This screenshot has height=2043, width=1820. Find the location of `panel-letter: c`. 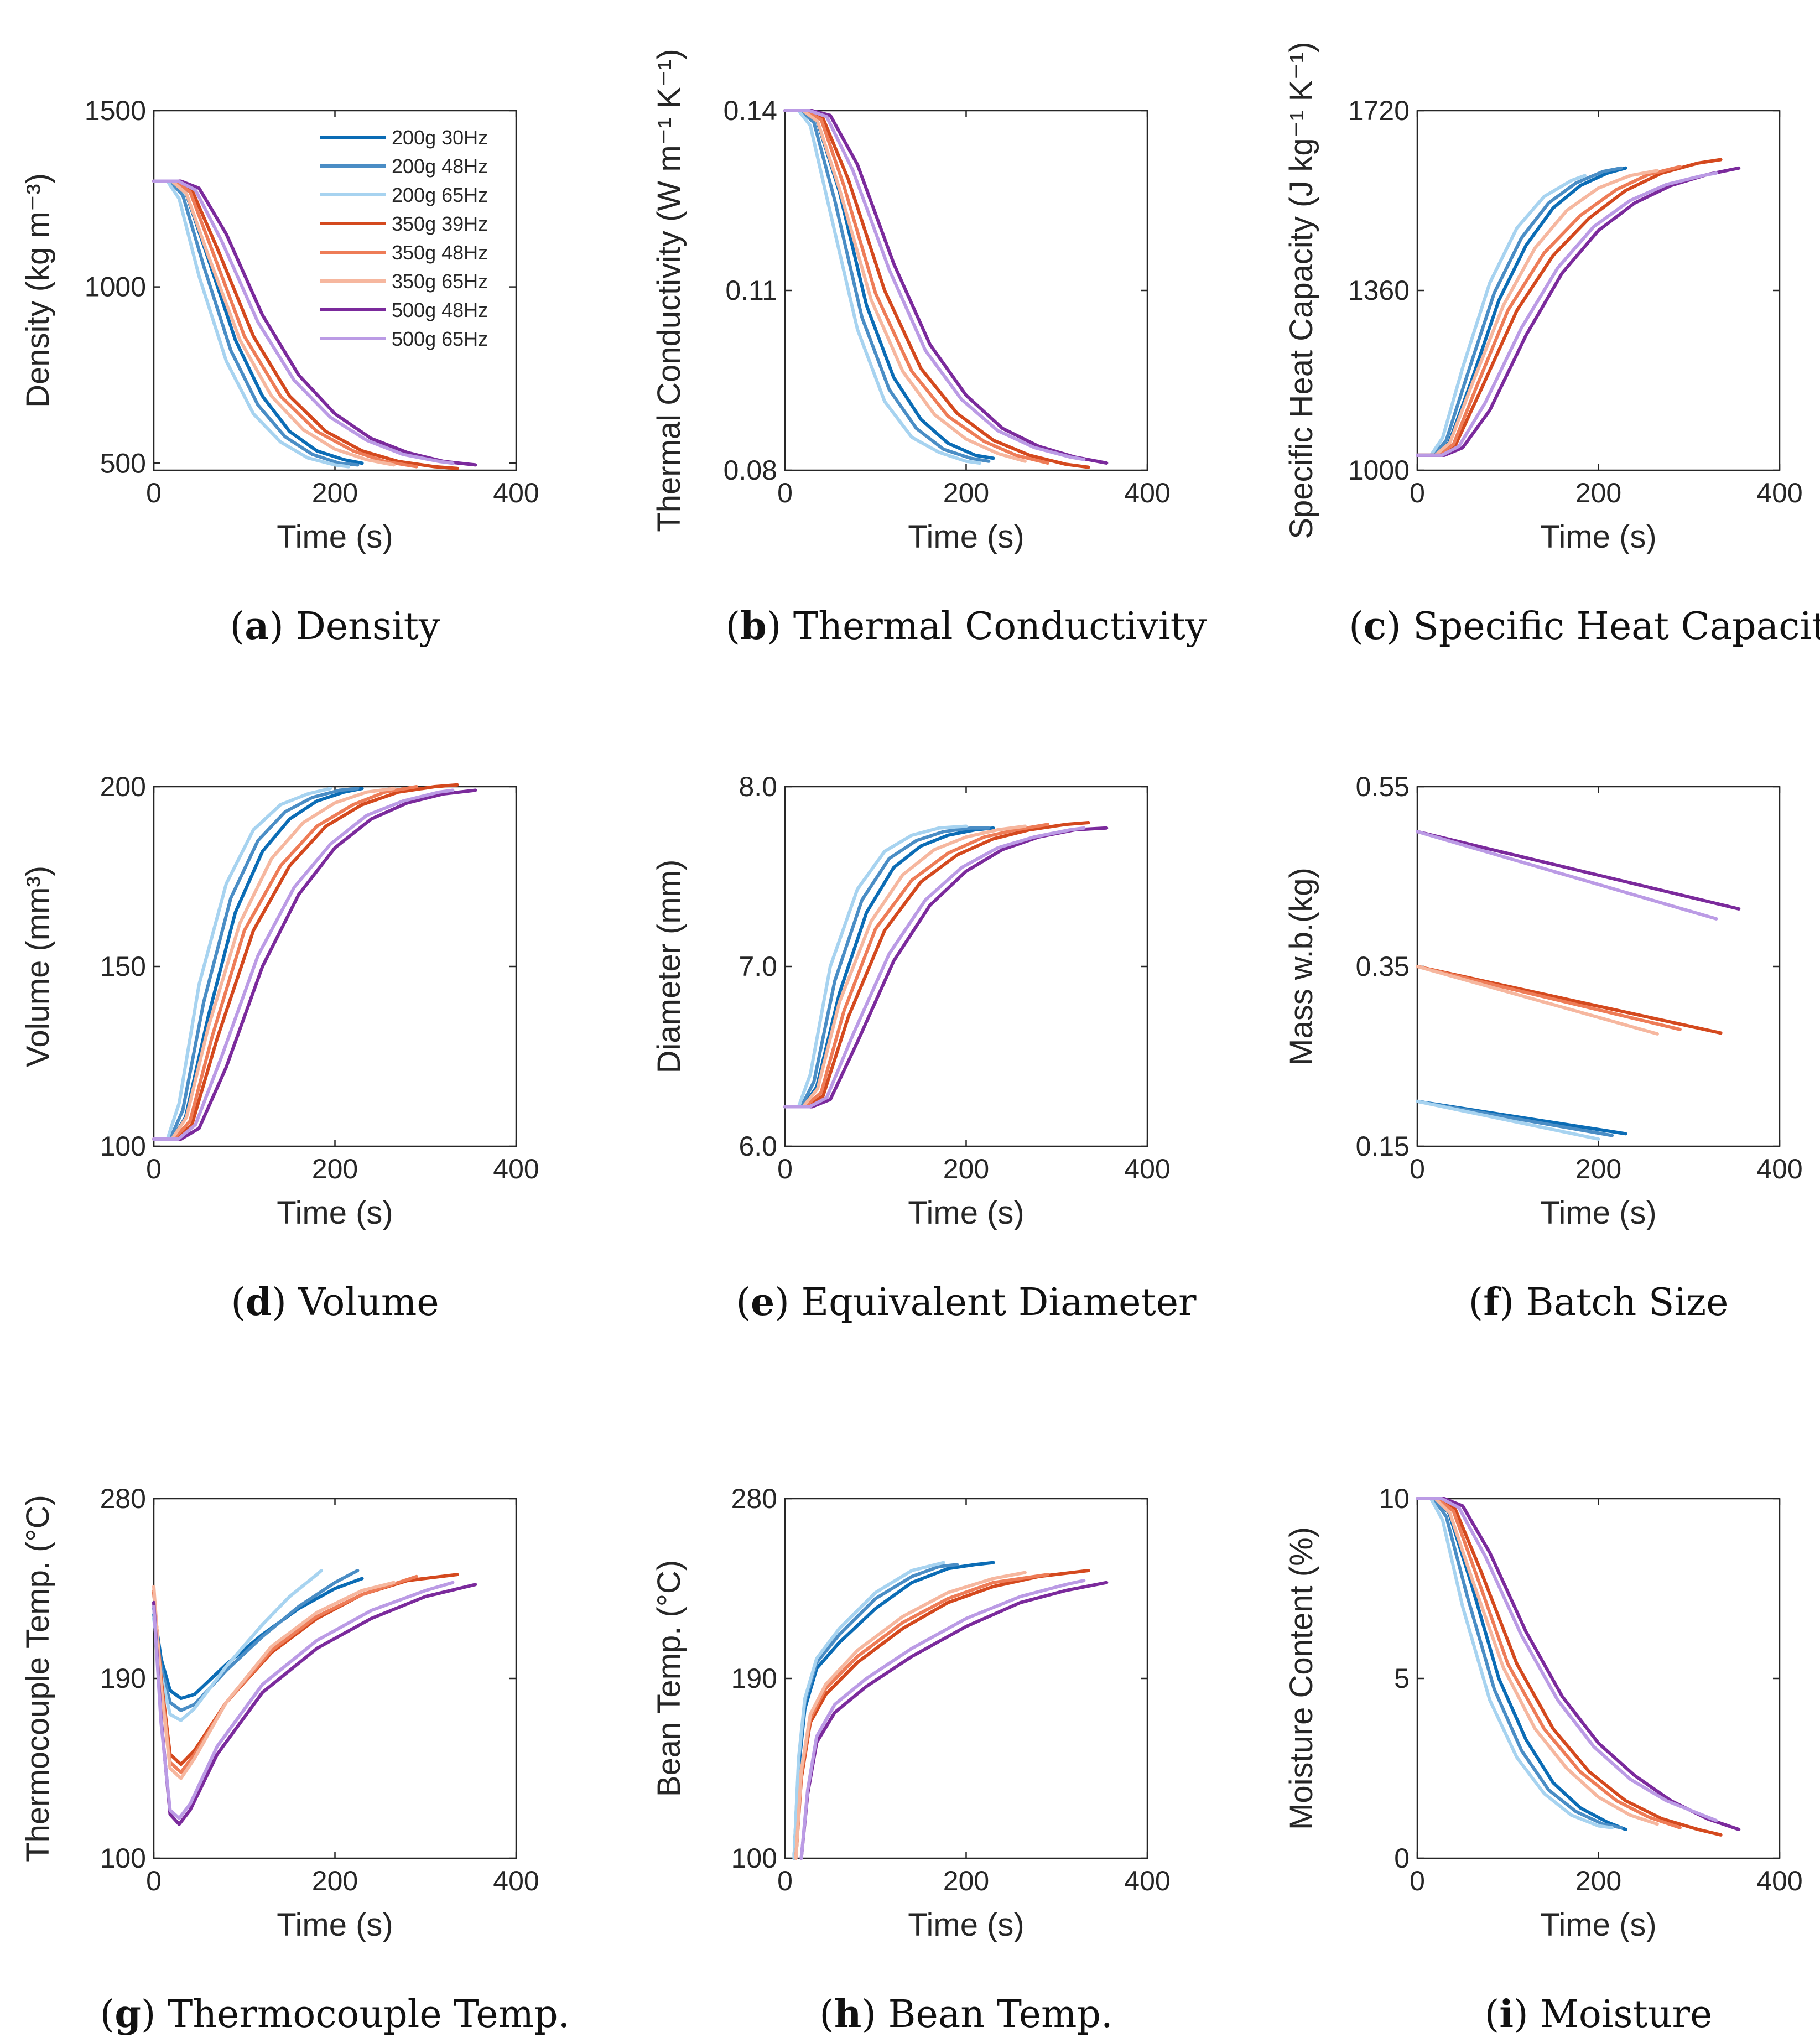

panel-letter: c is located at coordinates (1375, 626).